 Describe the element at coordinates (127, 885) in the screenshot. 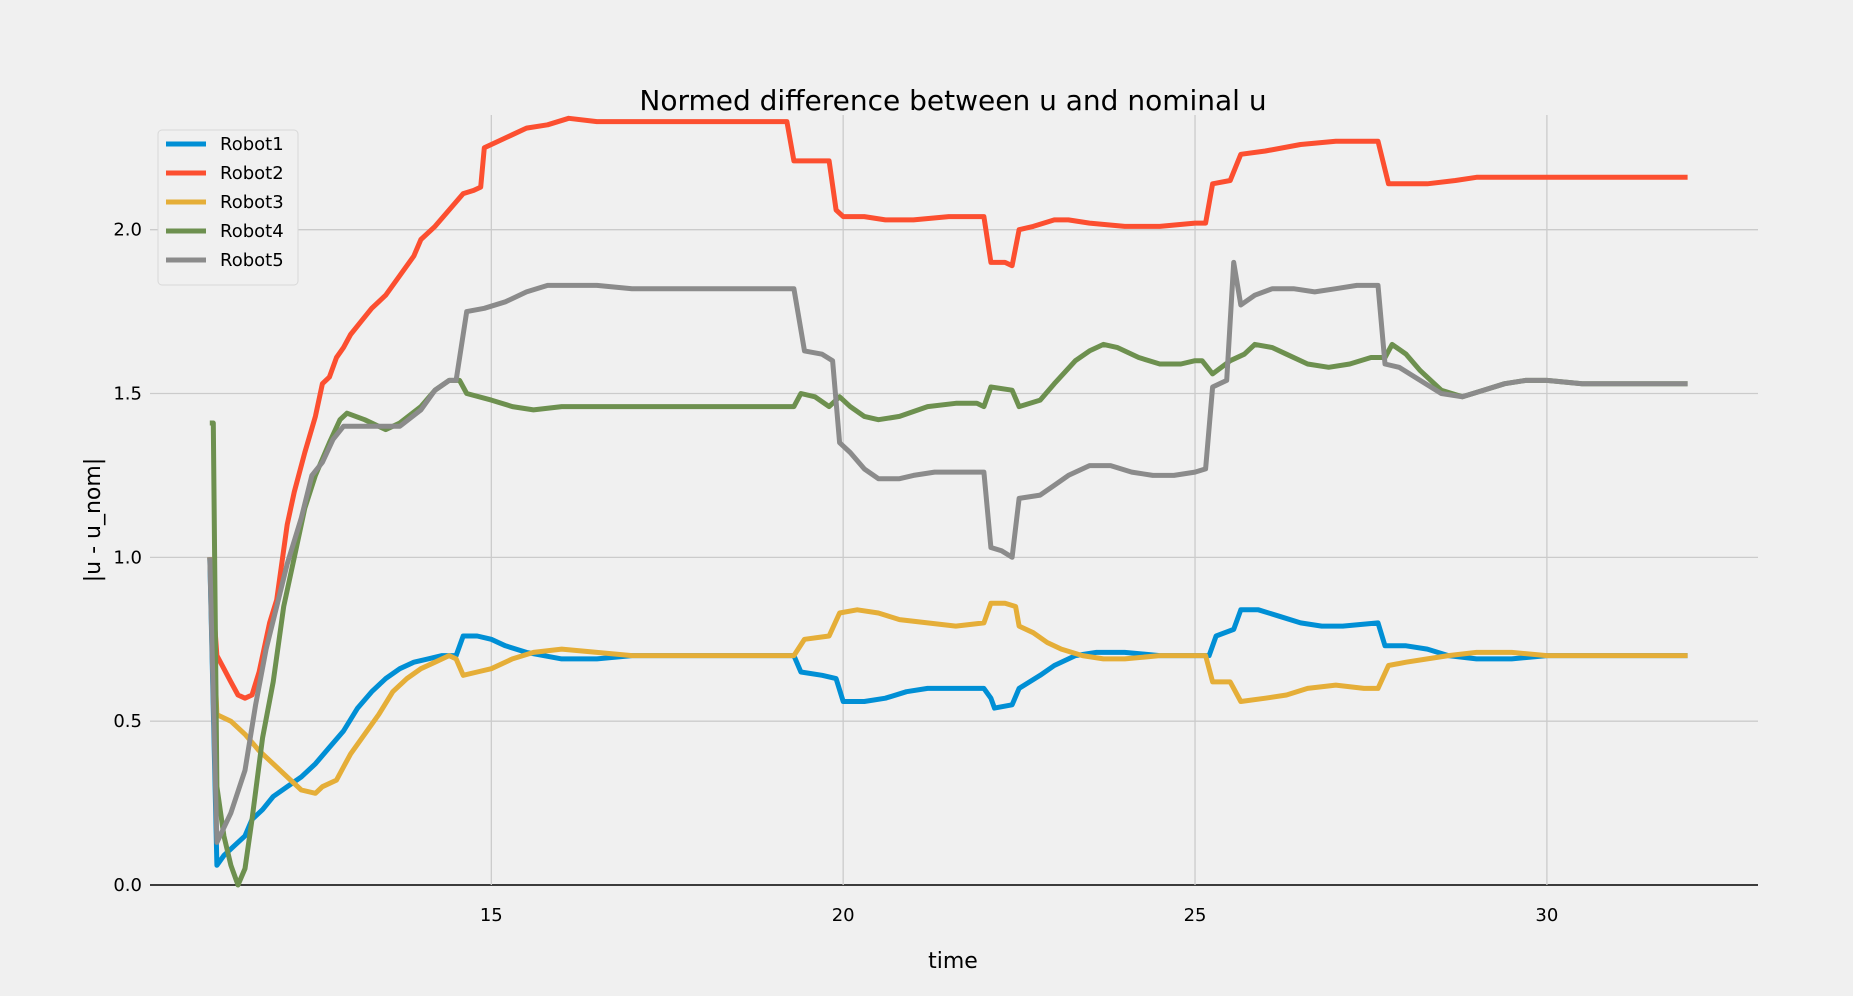

I see `y-tick-label: 0.0` at that location.